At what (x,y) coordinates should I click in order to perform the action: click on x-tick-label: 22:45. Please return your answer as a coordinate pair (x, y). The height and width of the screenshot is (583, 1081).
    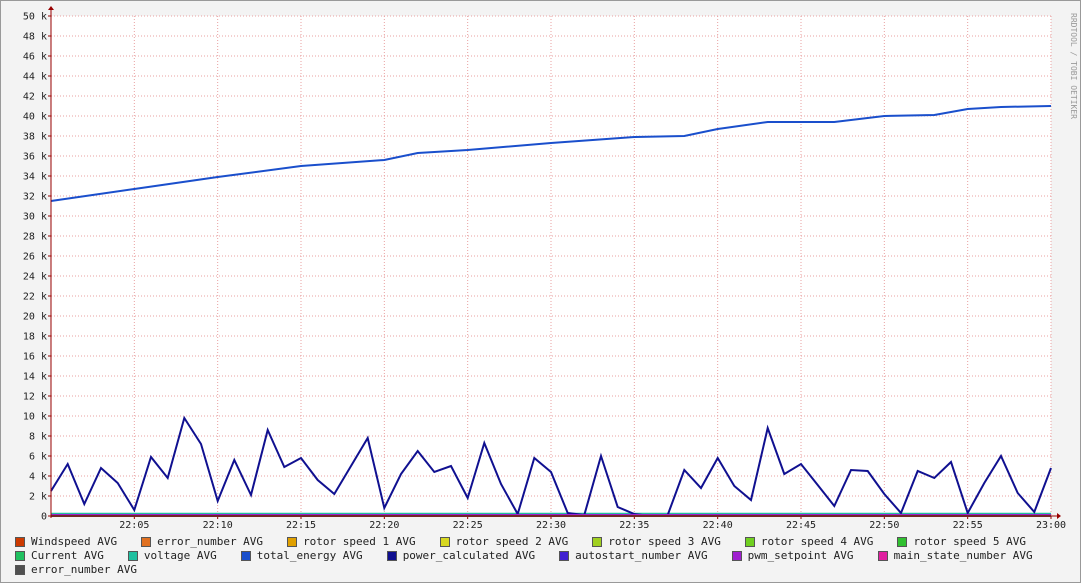
    Looking at the image, I should click on (801, 525).